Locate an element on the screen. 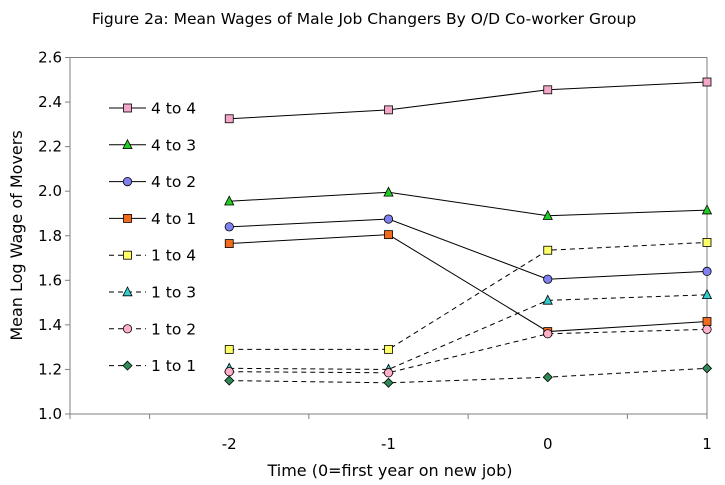 The image size is (725, 485). x-tick-label: -2 is located at coordinates (229, 444).